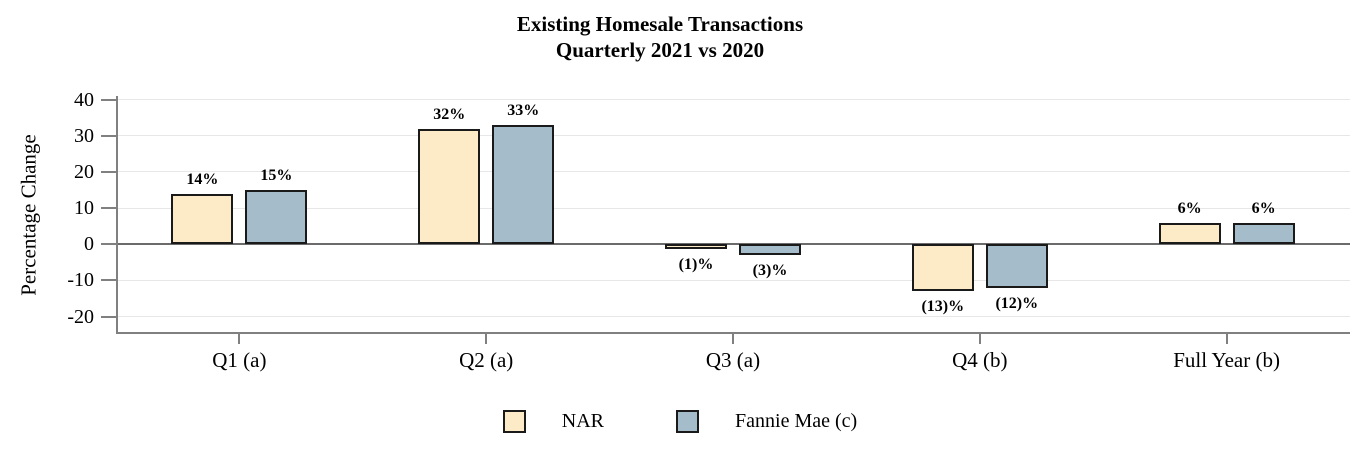  Describe the element at coordinates (583, 421) in the screenshot. I see `legend-label: NAR` at that location.